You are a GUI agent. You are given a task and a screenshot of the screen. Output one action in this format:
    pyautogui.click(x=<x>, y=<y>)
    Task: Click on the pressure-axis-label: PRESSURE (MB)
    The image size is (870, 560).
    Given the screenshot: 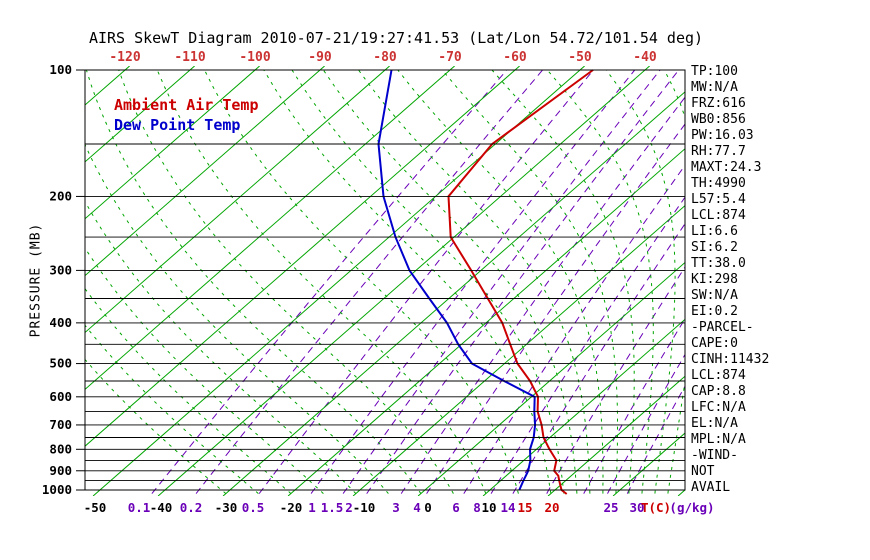 What is the action you would take?
    pyautogui.click(x=36, y=280)
    